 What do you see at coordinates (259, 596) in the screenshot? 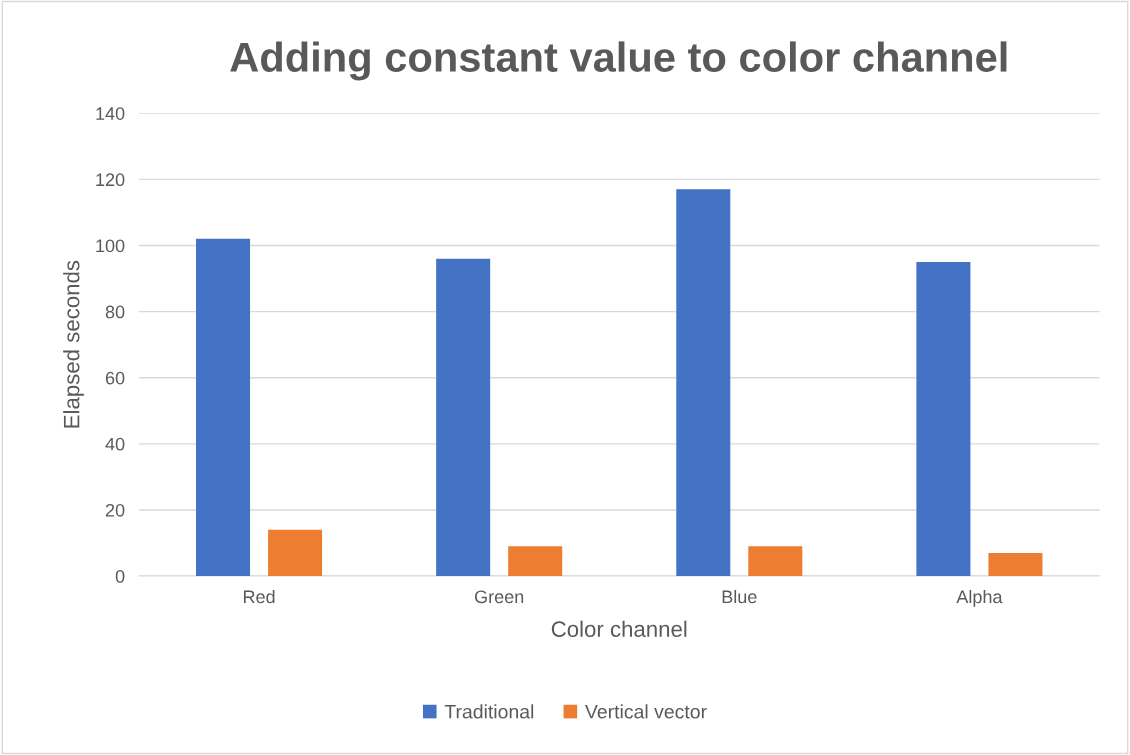
I see `x-tick-label: Red` at bounding box center [259, 596].